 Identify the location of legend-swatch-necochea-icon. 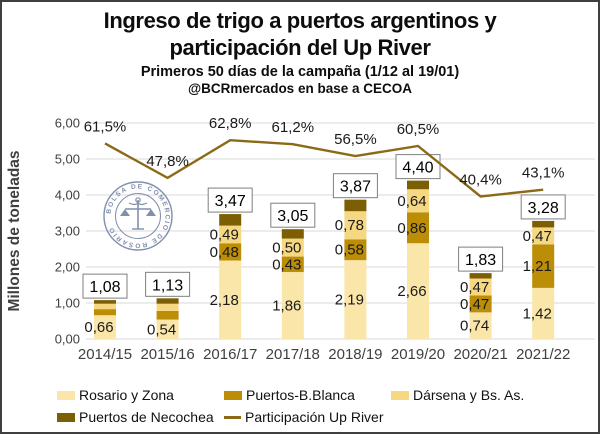
(66, 417).